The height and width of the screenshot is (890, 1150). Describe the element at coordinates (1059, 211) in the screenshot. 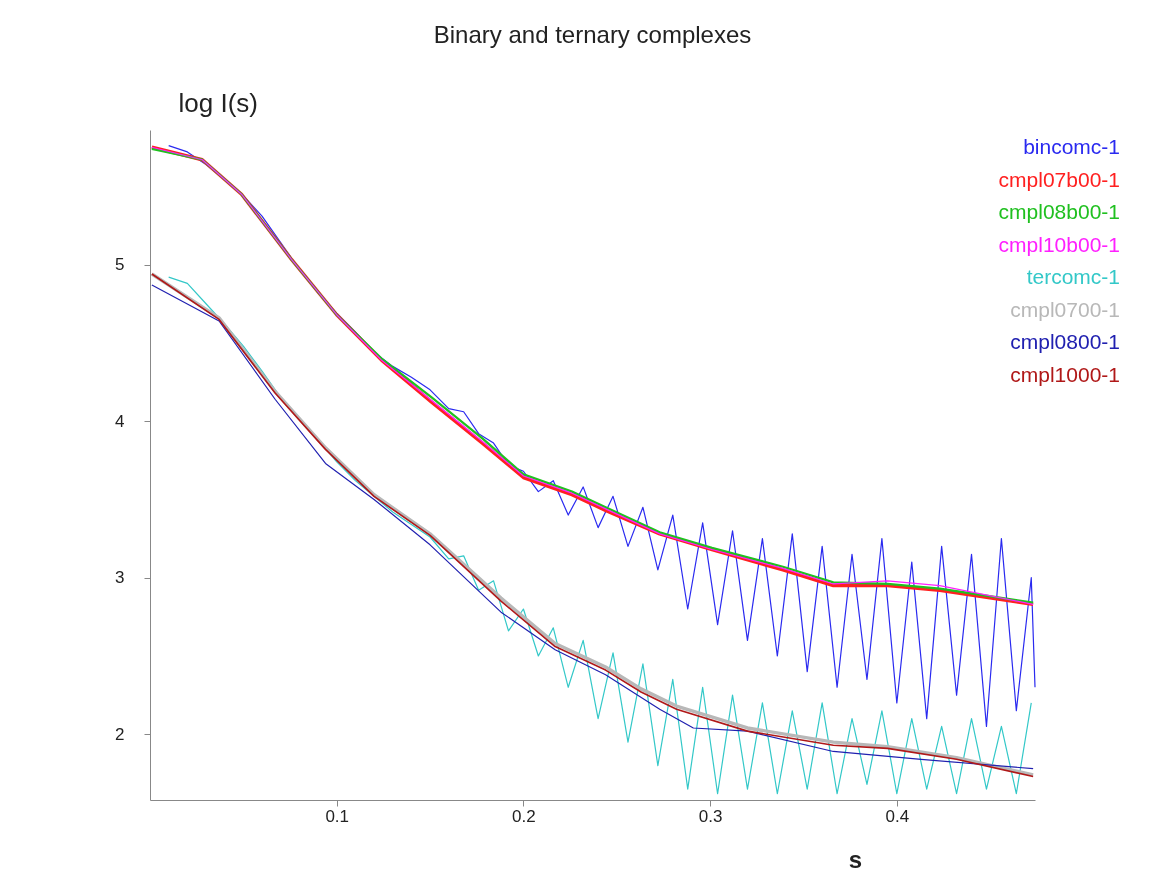

I see `text: cmpl08b00-1` at that location.